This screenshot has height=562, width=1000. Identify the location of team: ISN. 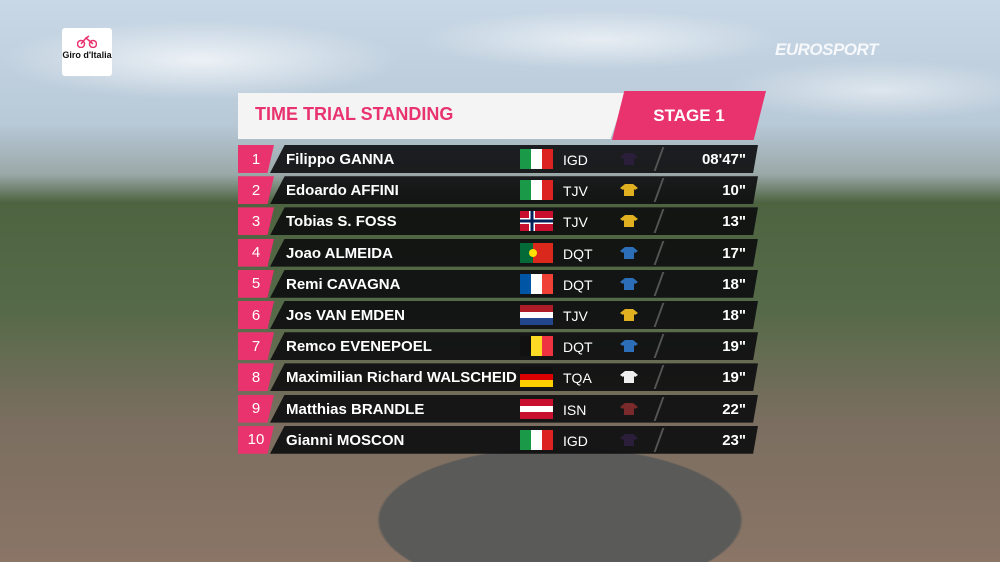
(575, 409).